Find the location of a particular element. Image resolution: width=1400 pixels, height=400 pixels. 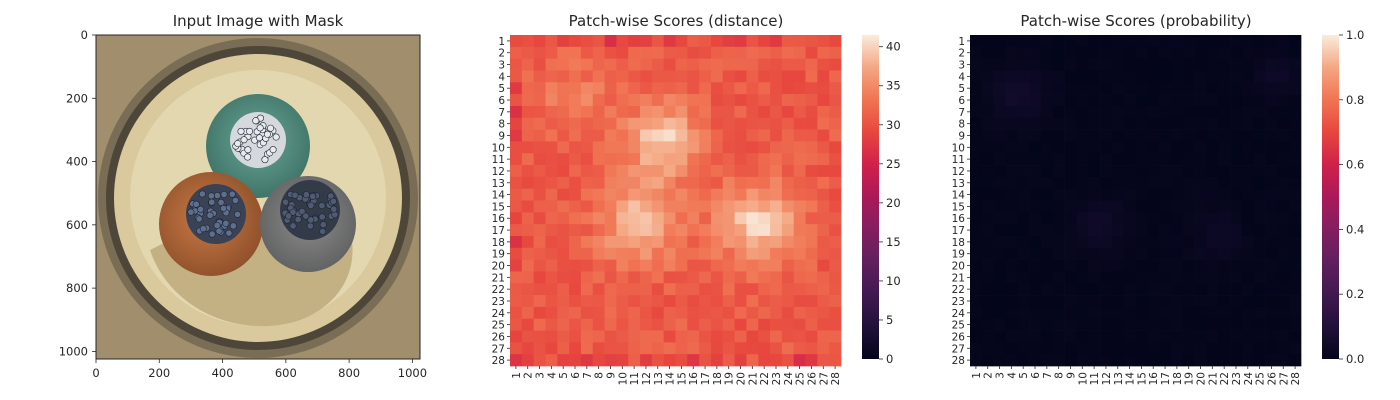

row-tick-label: 10 is located at coordinates (958, 148).